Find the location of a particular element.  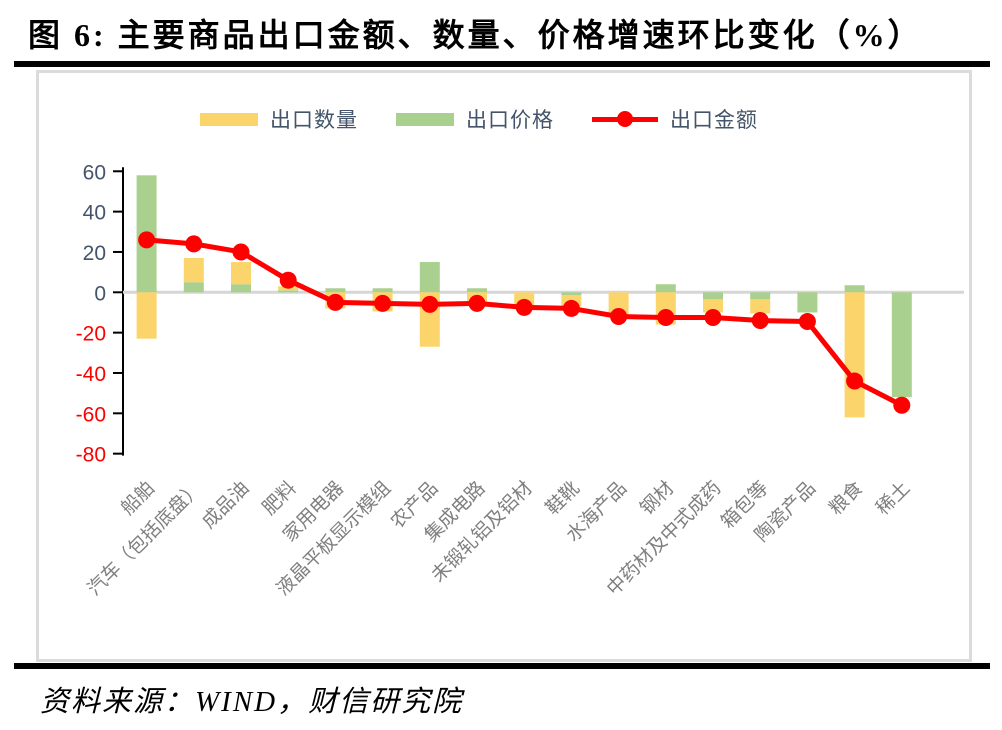

category-label: 鞋靴 is located at coordinates (562, 498).